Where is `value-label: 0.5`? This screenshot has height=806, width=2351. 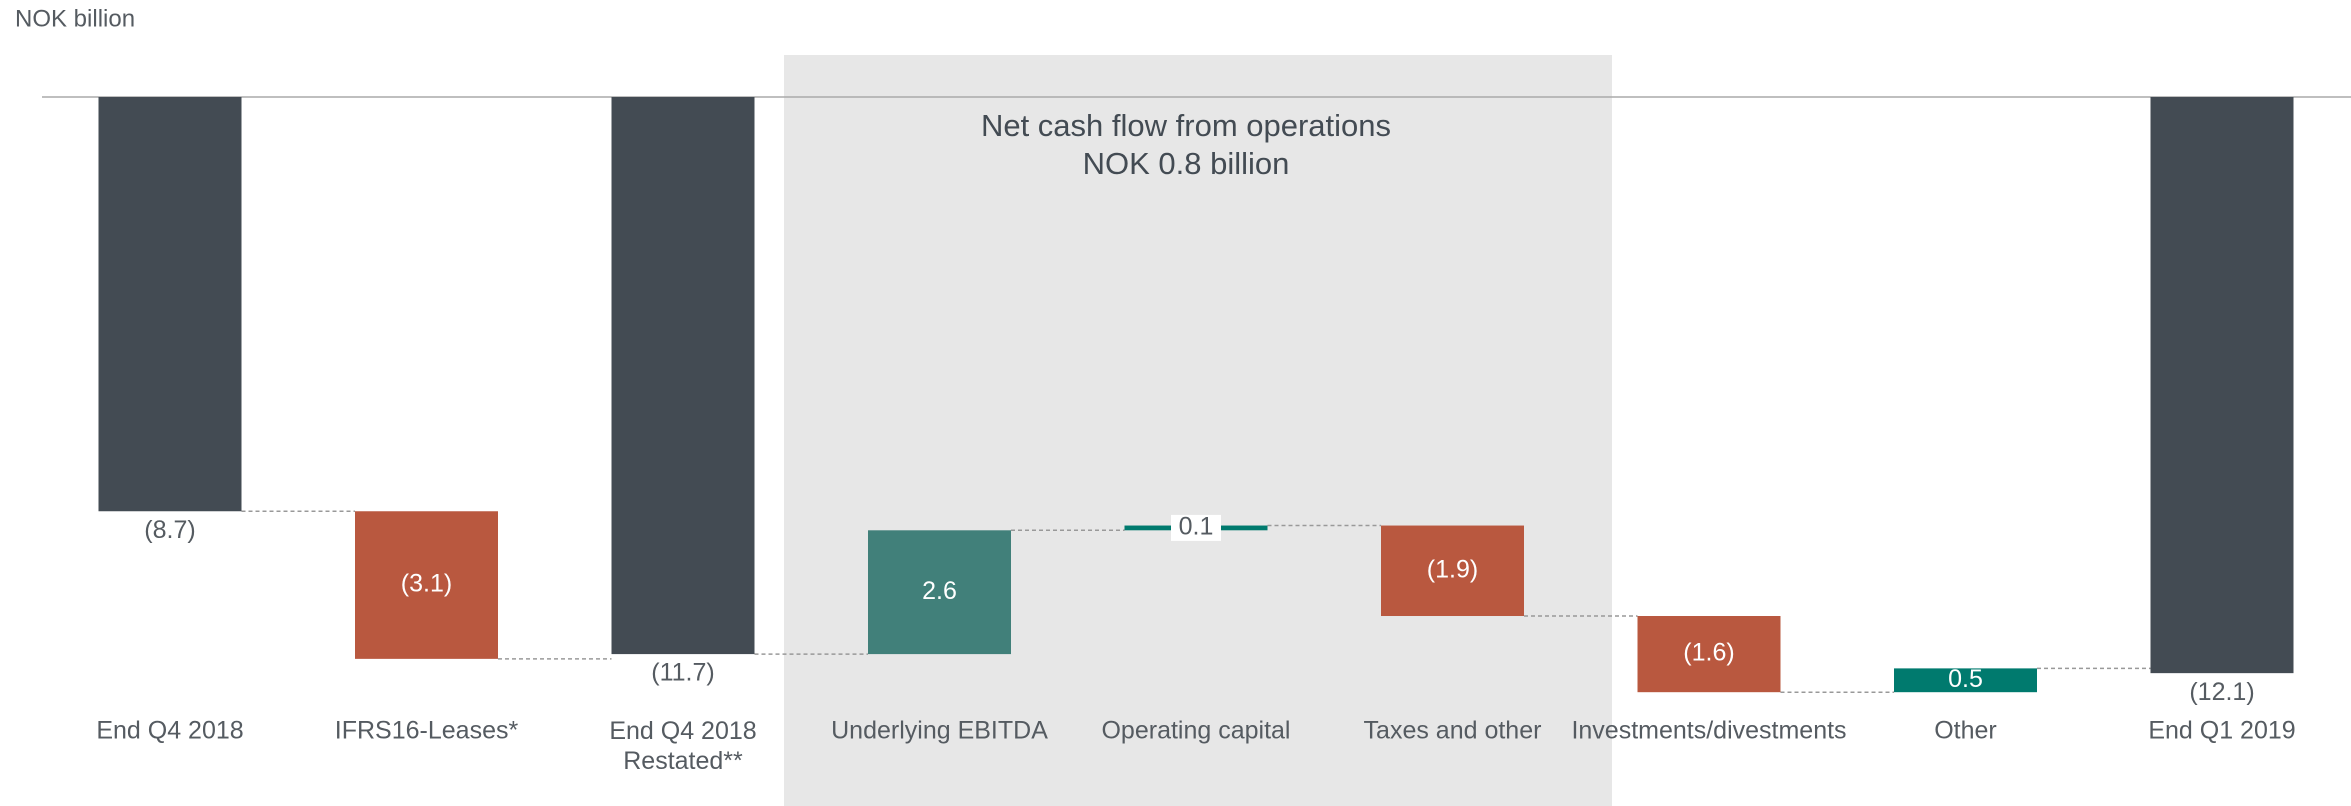
value-label: 0.5 is located at coordinates (1965, 679).